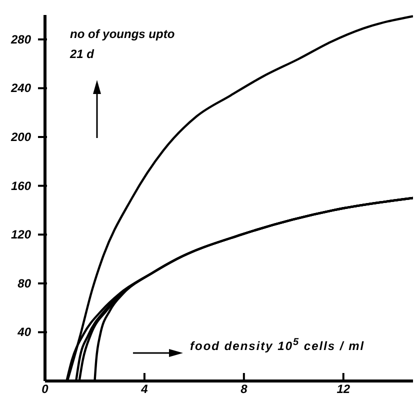 This screenshot has width=416, height=401. Describe the element at coordinates (21, 137) in the screenshot. I see `y-tick-label: 200` at that location.